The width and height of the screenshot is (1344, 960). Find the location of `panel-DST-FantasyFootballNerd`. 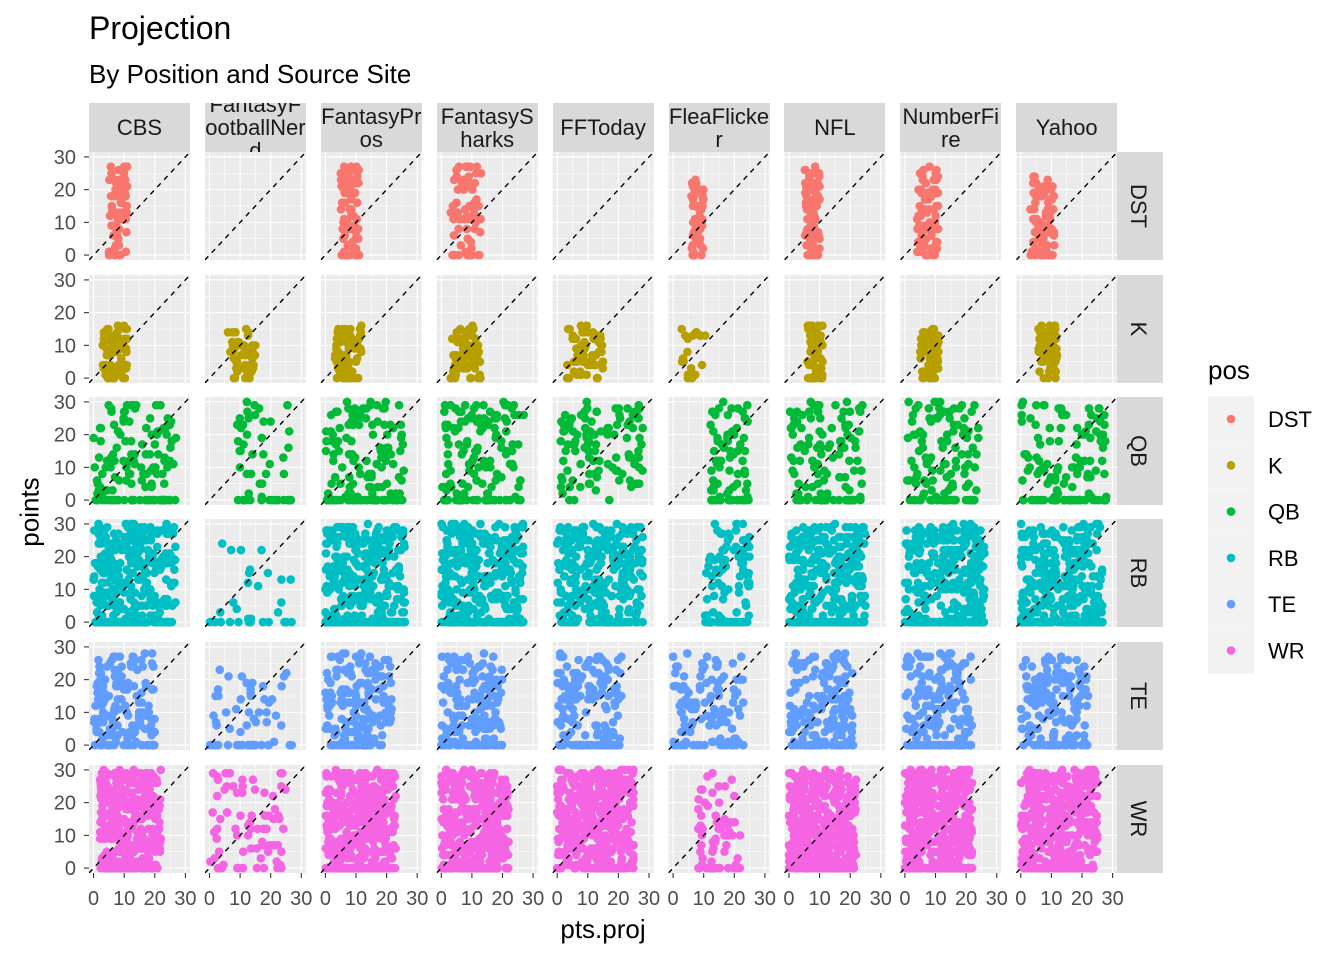

panel-DST-FantasyFootballNerd is located at coordinates (255, 206).